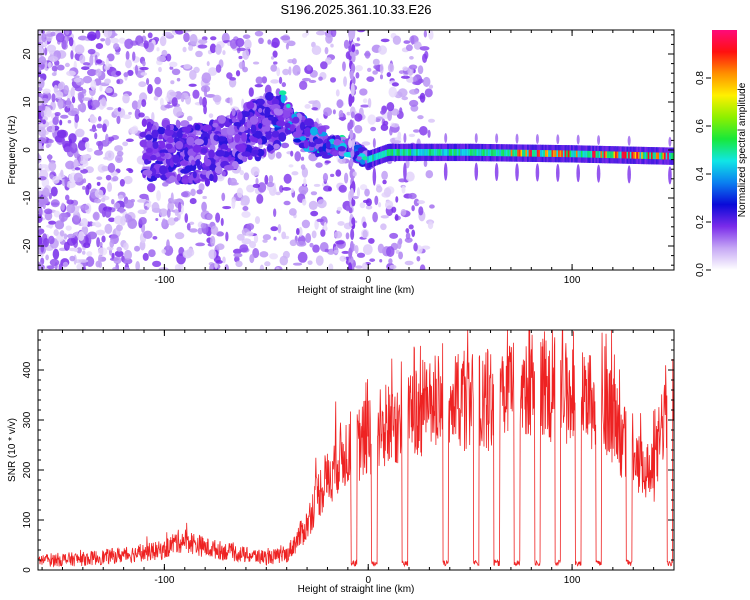  I want to click on y-tick-label: 100, so click(27, 519).